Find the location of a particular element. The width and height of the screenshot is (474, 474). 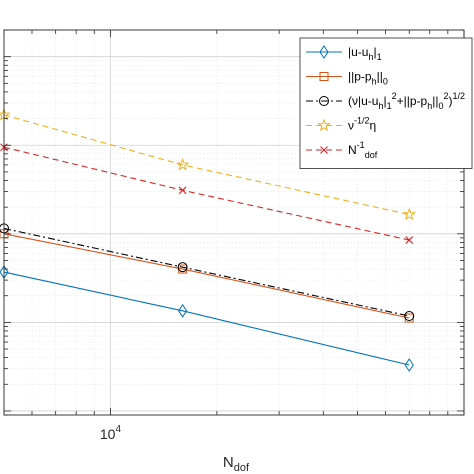

legend-entry: ν-1/2η is located at coordinates (341, 124).